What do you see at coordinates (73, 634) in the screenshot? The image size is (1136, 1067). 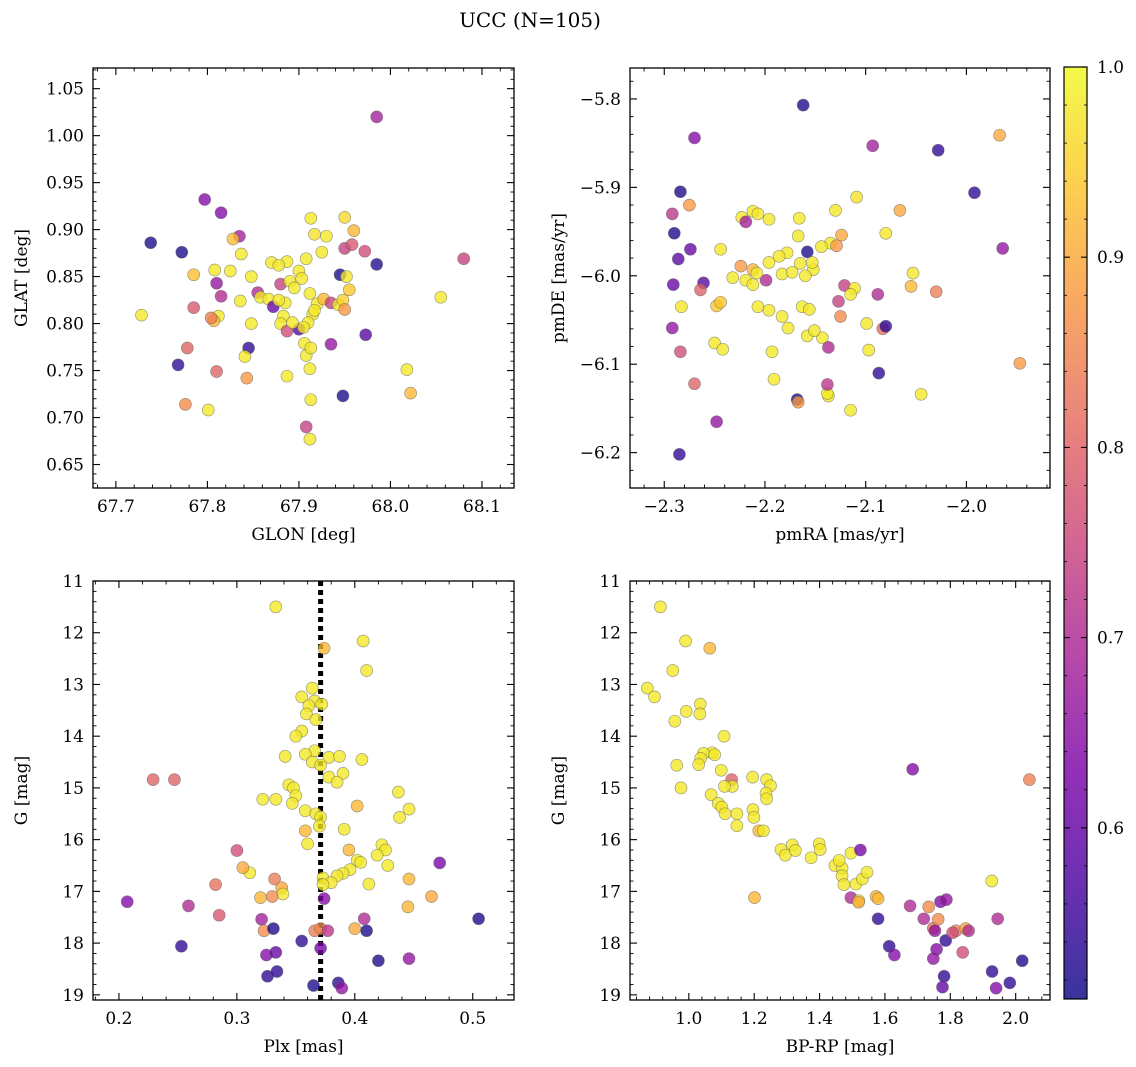 I see `y-tick-label: 12` at bounding box center [73, 634].